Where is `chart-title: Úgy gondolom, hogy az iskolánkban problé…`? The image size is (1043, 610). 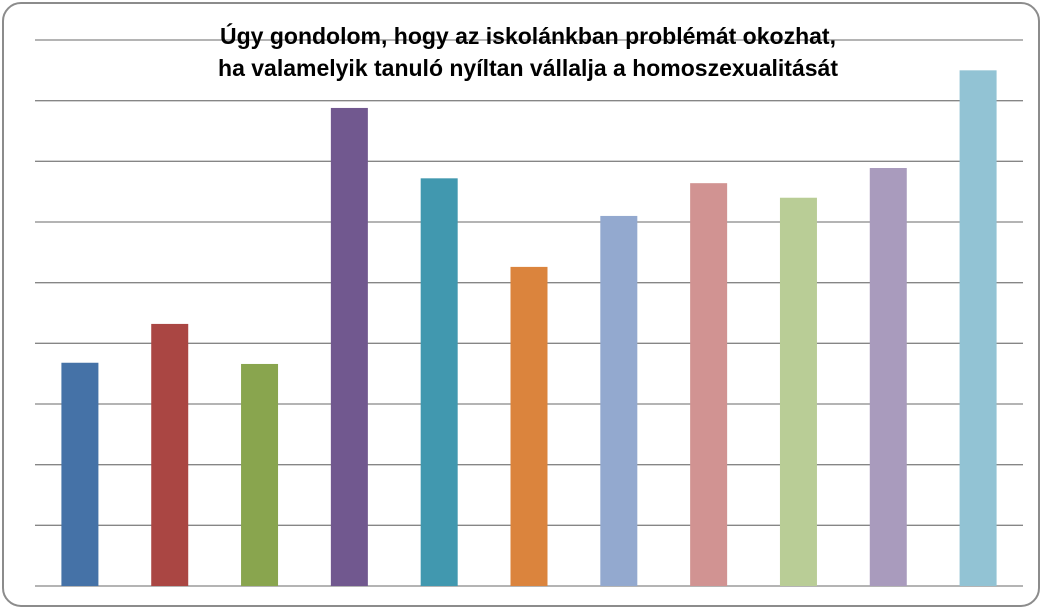 chart-title: Úgy gondolom, hogy az iskolánkban problé… is located at coordinates (528, 35).